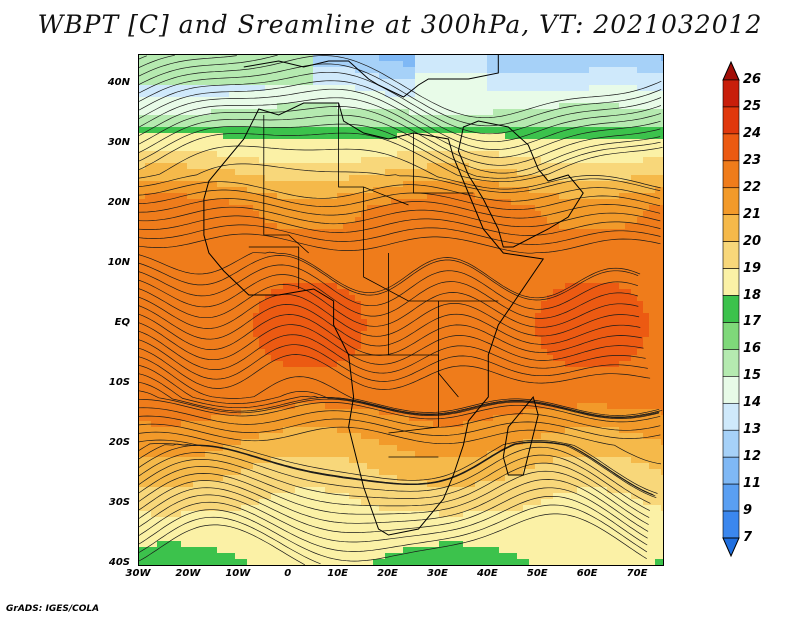  I want to click on lon-tick-label: 50E, so click(537, 573).